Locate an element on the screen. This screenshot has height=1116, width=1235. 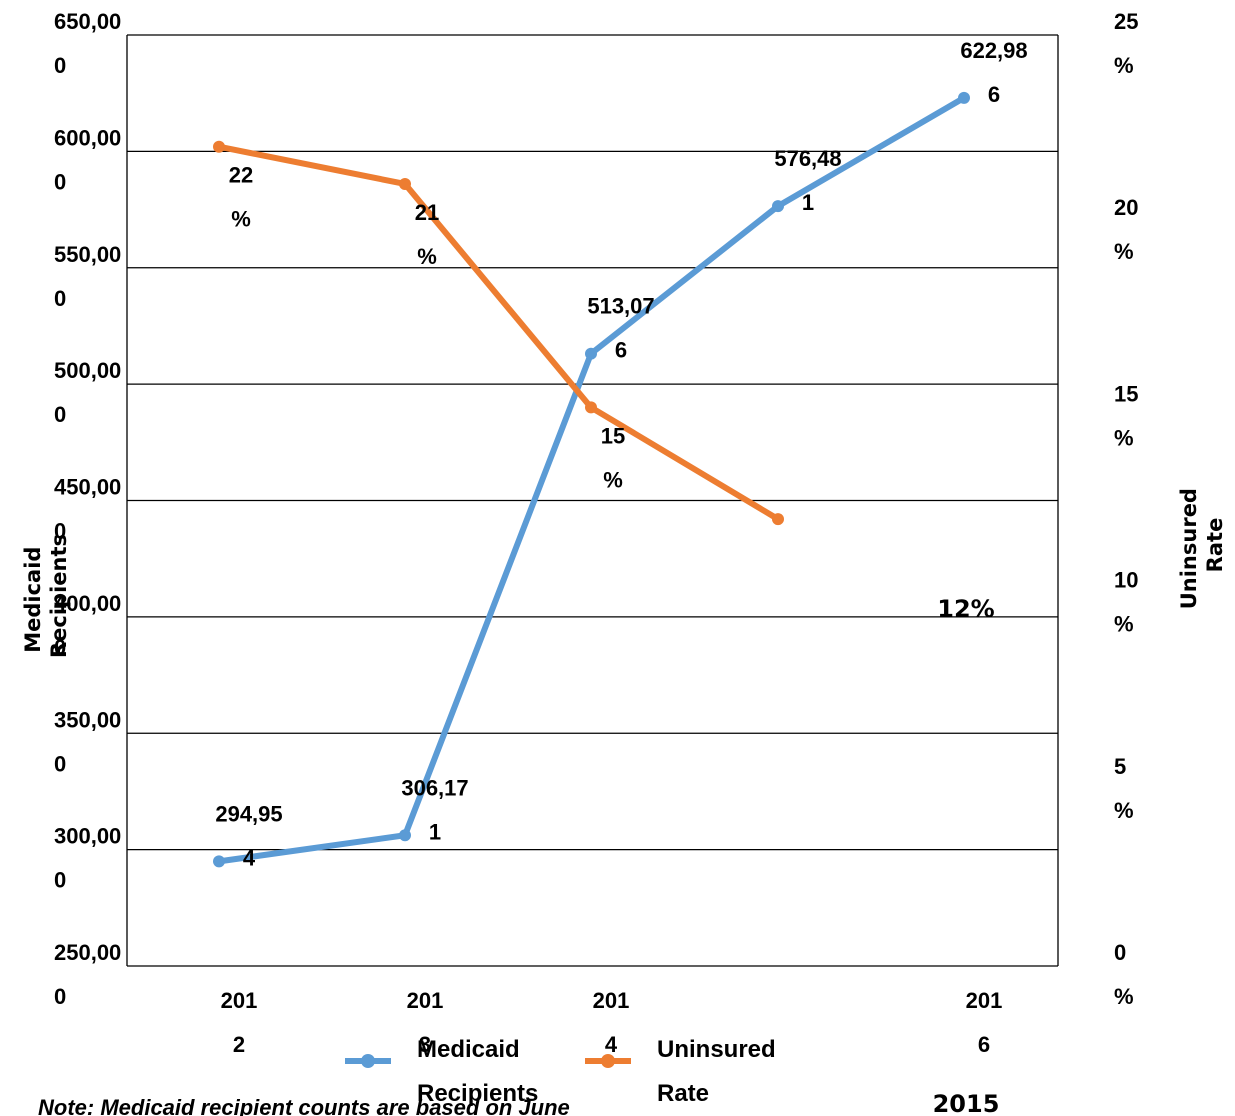
left-tick-label-2: 350,00 0 is located at coordinates (87, 741).